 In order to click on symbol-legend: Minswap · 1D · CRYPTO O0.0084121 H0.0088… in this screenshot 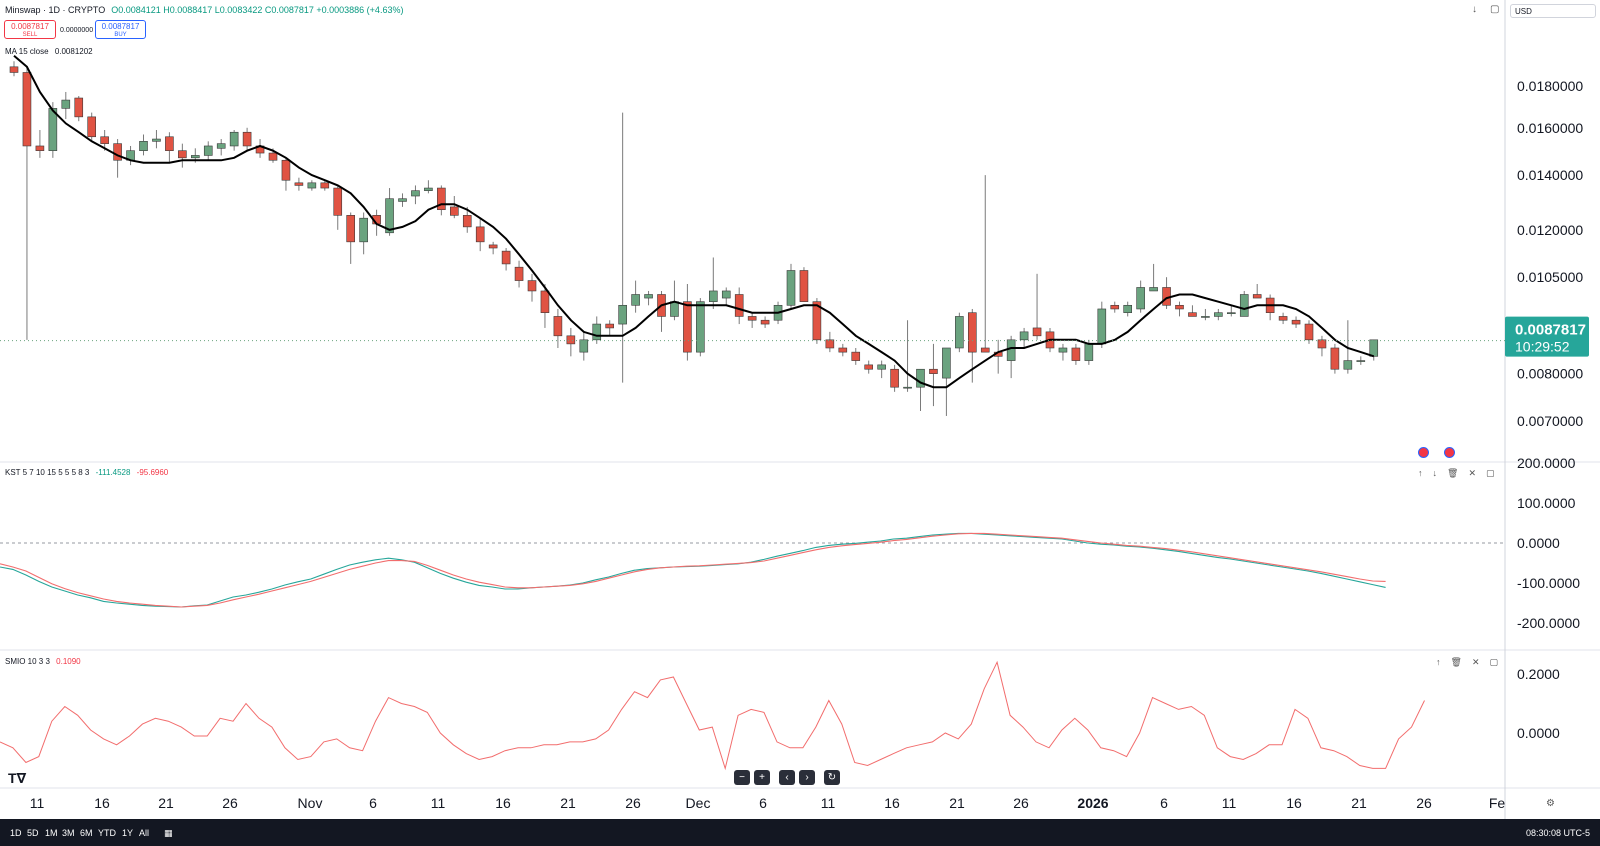, I will do `click(204, 10)`.